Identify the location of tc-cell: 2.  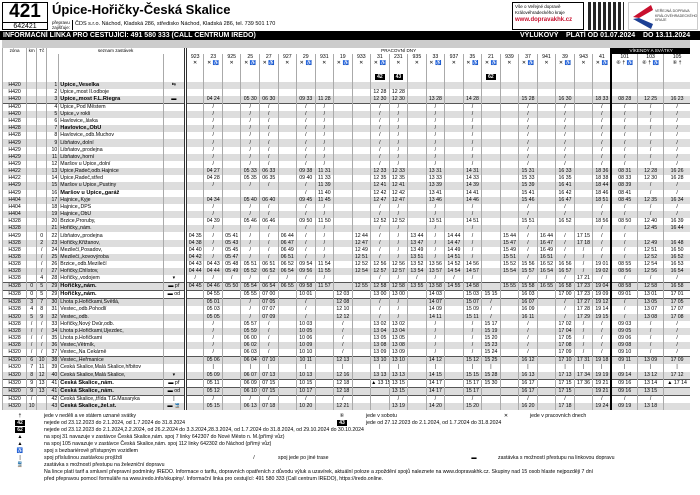
(41, 243).